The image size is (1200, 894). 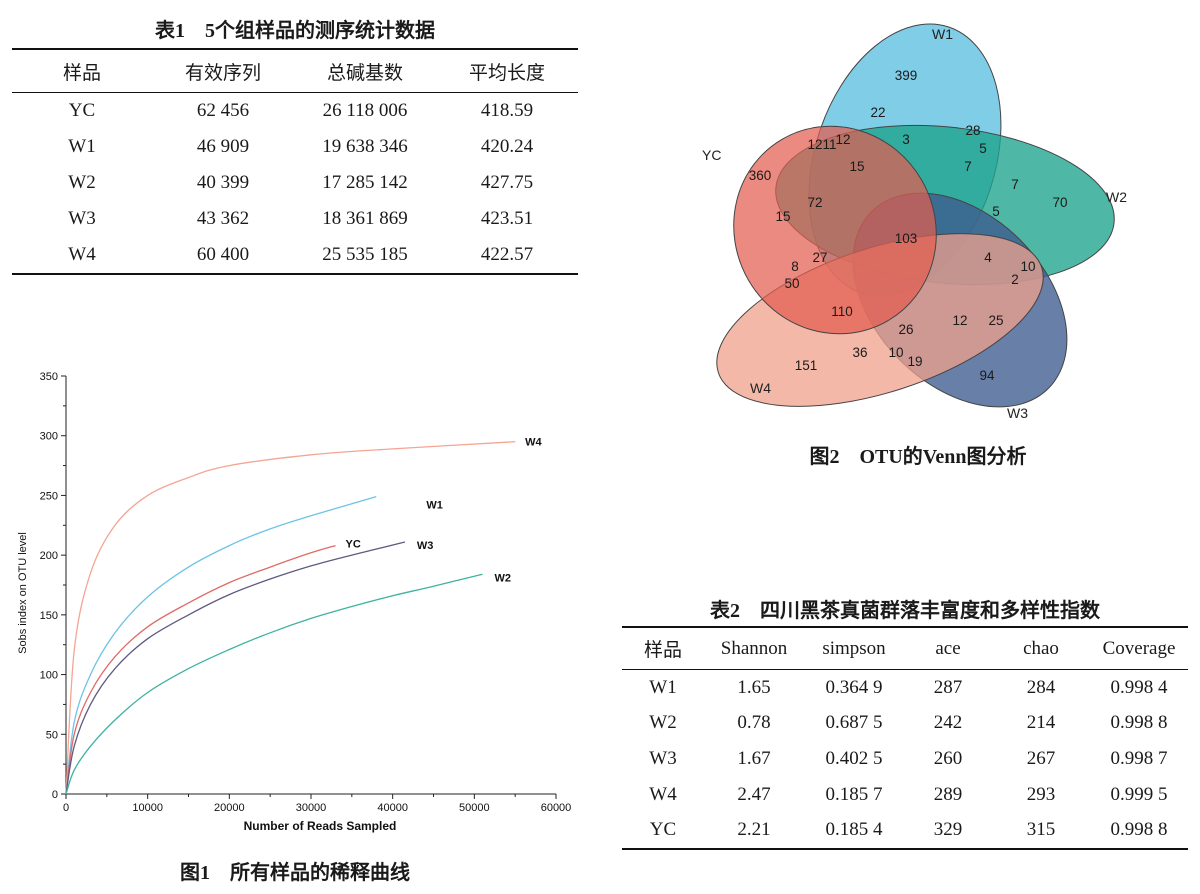 What do you see at coordinates (1041, 794) in the screenshot?
I see `table2-cell: 293` at bounding box center [1041, 794].